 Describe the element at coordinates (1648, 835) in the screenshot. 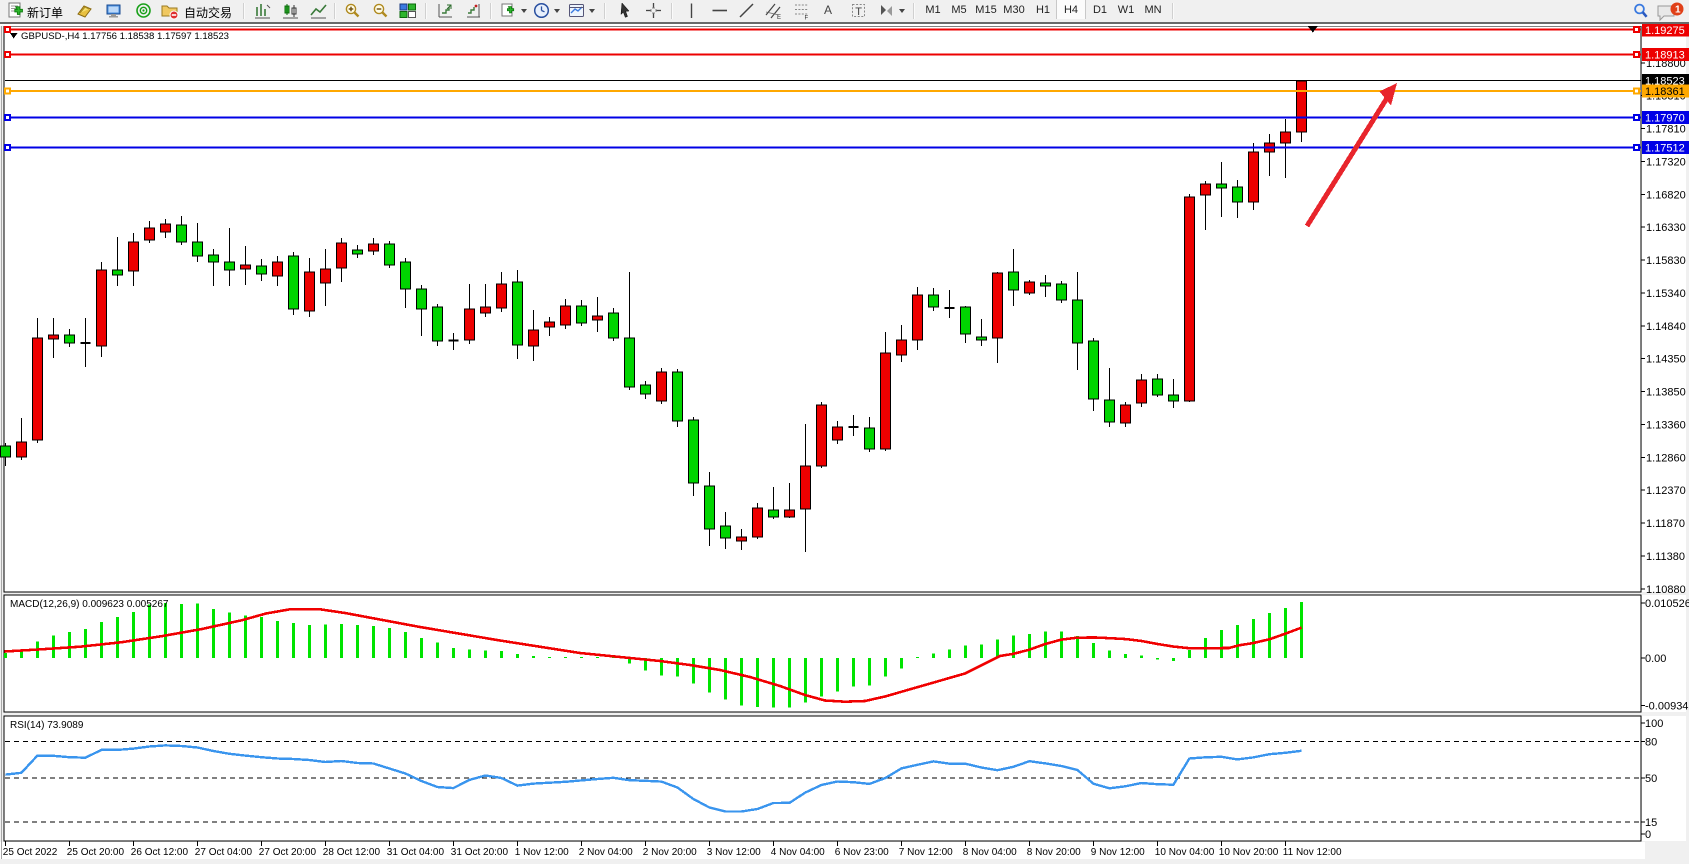

I see `svg-text: 0` at that location.